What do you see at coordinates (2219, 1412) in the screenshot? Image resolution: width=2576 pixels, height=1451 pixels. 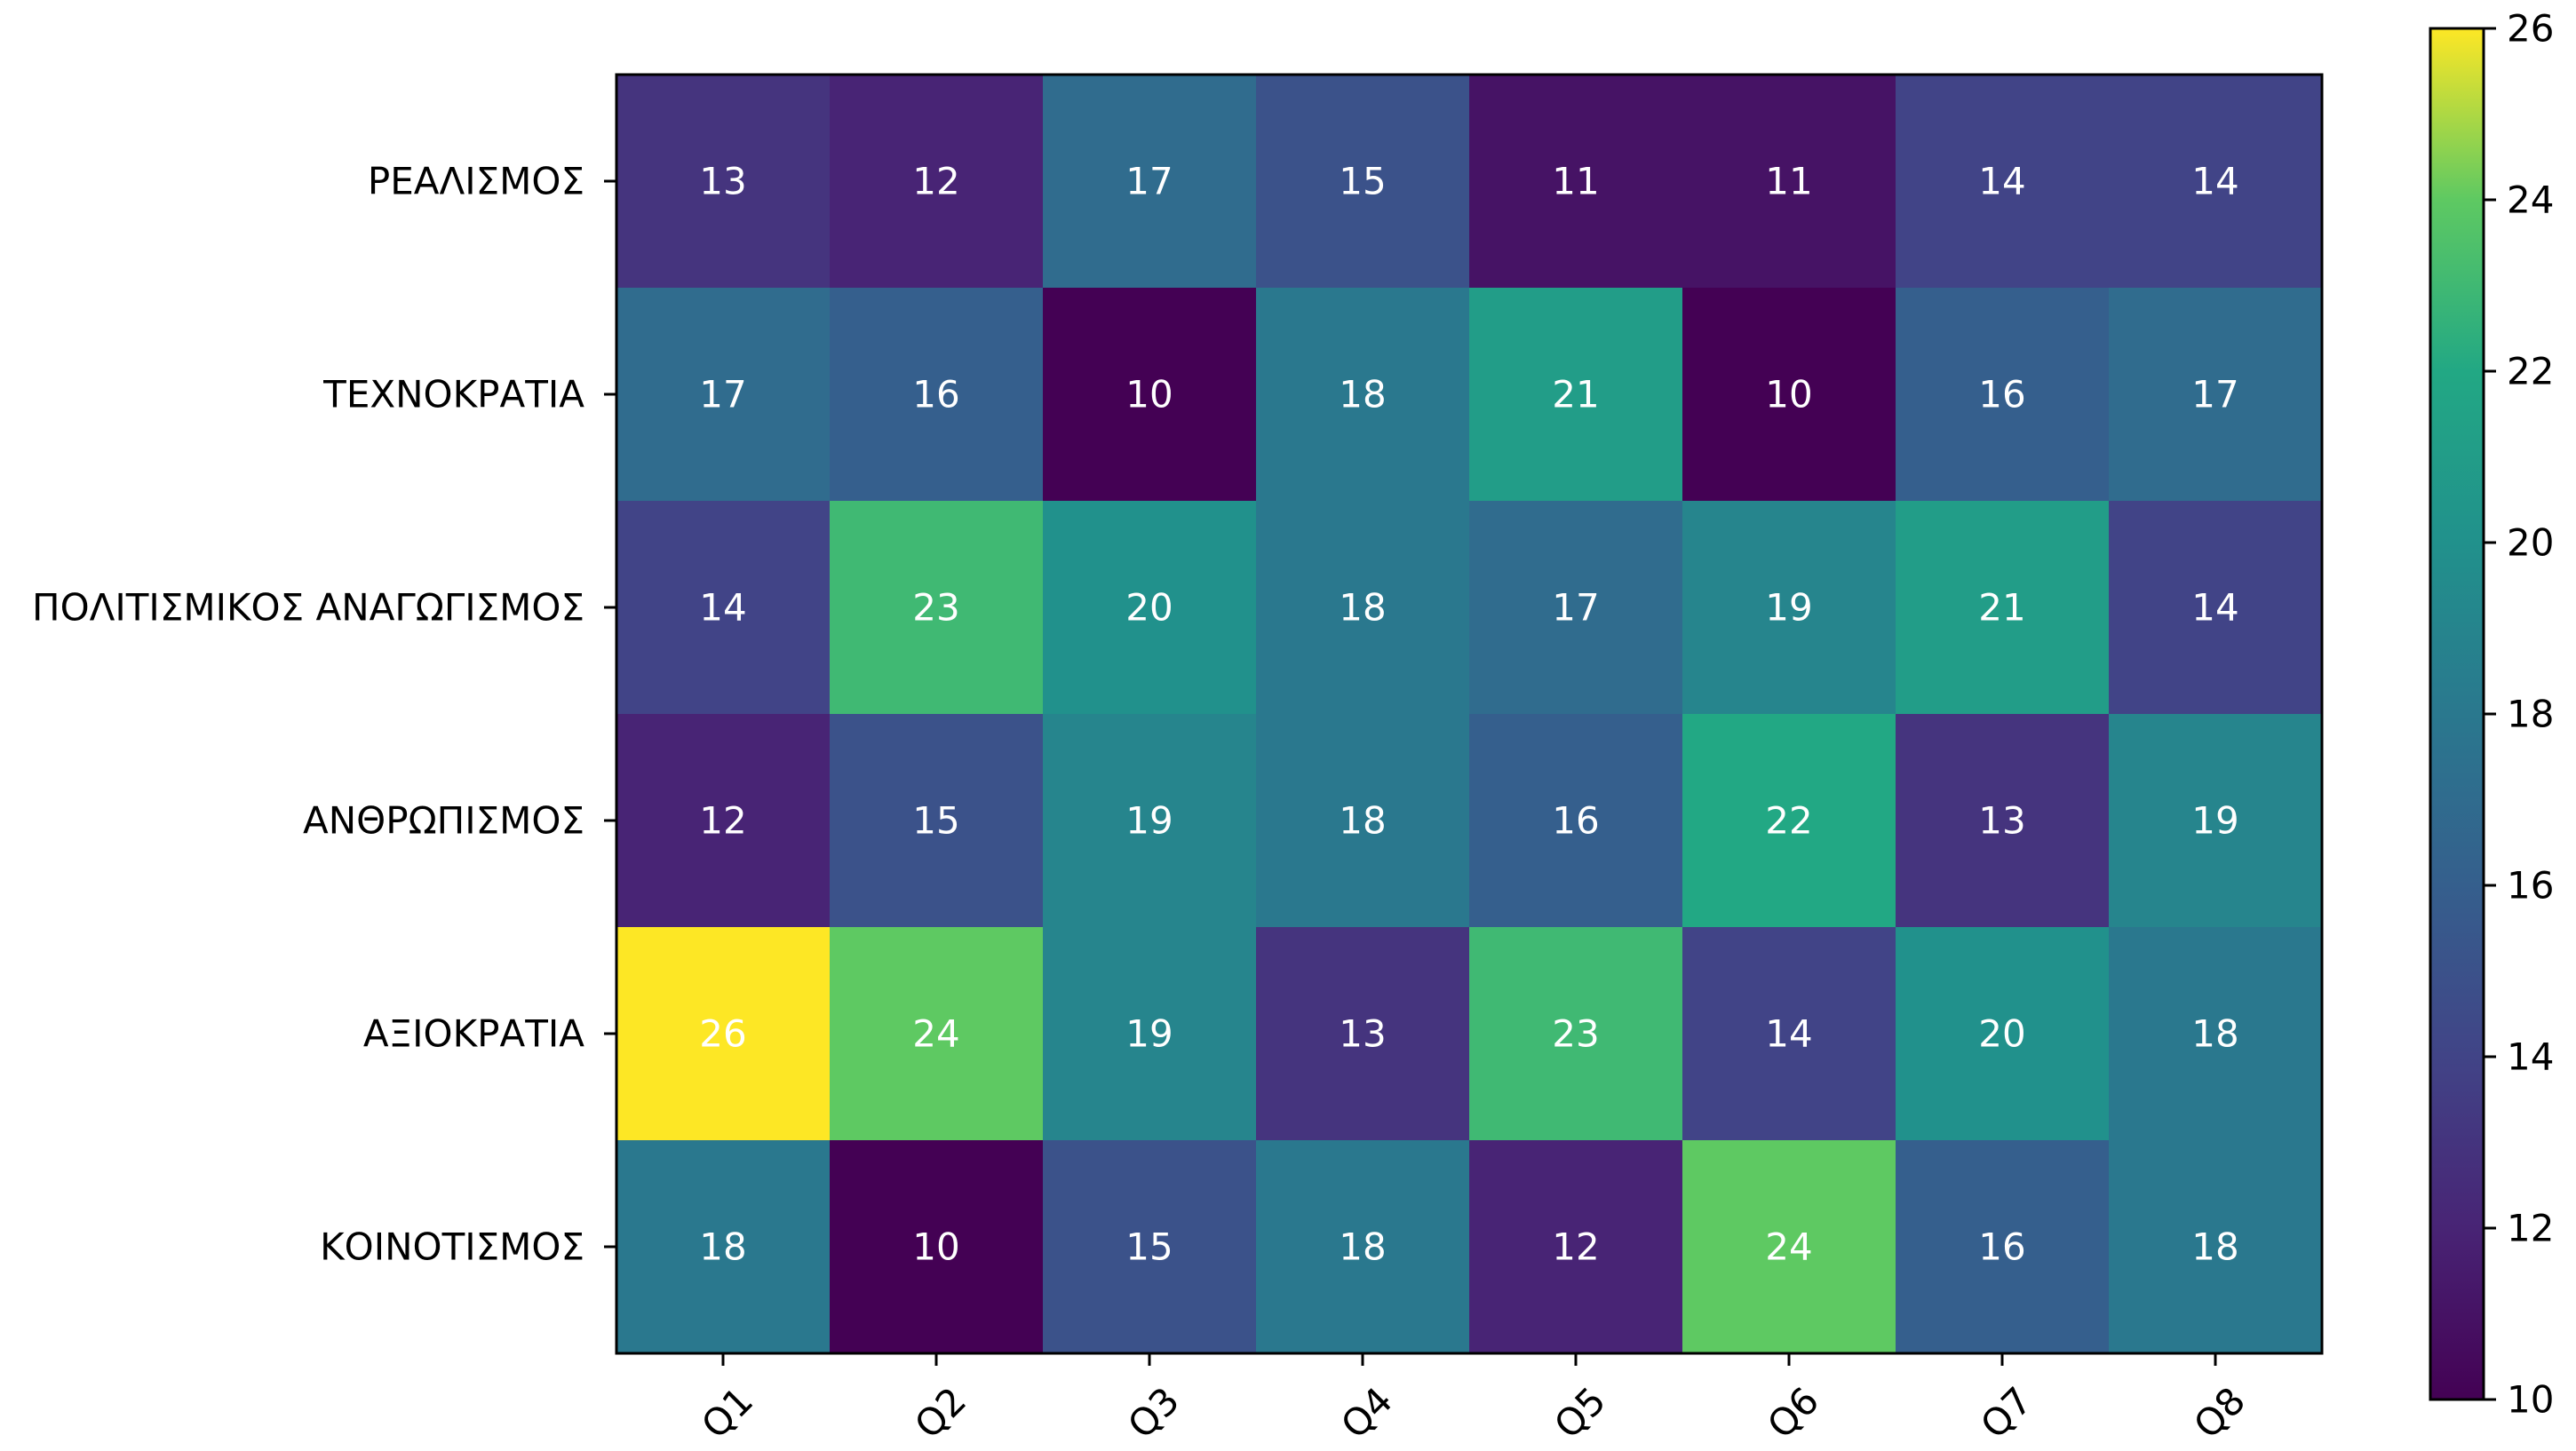 I see `column-label: Q8` at bounding box center [2219, 1412].